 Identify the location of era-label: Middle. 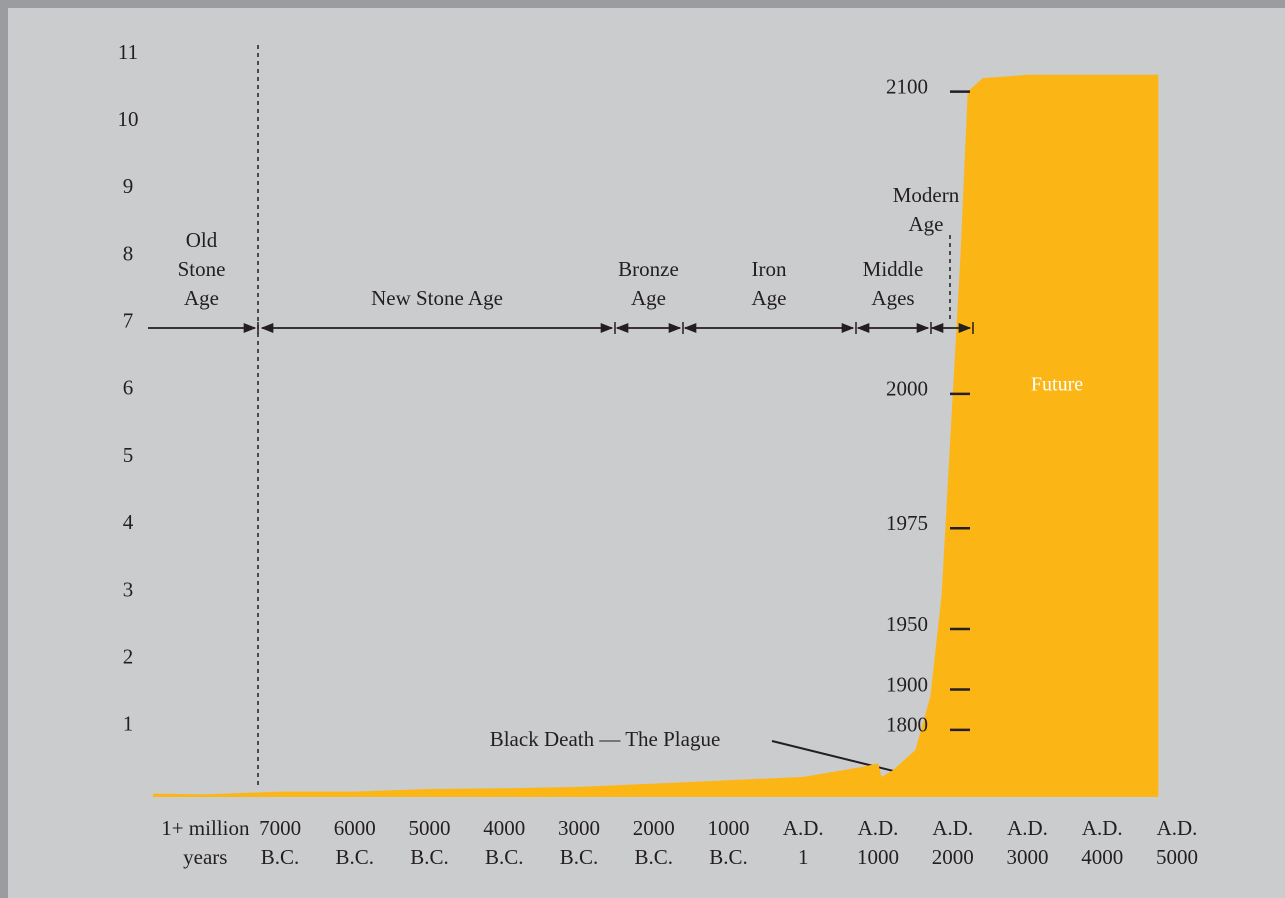
(893, 269).